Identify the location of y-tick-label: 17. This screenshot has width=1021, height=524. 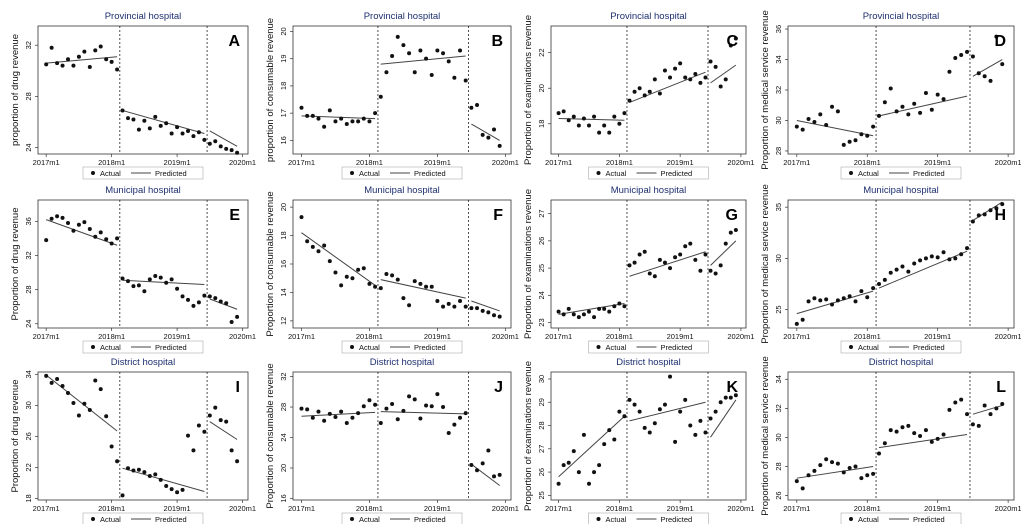
(283, 113).